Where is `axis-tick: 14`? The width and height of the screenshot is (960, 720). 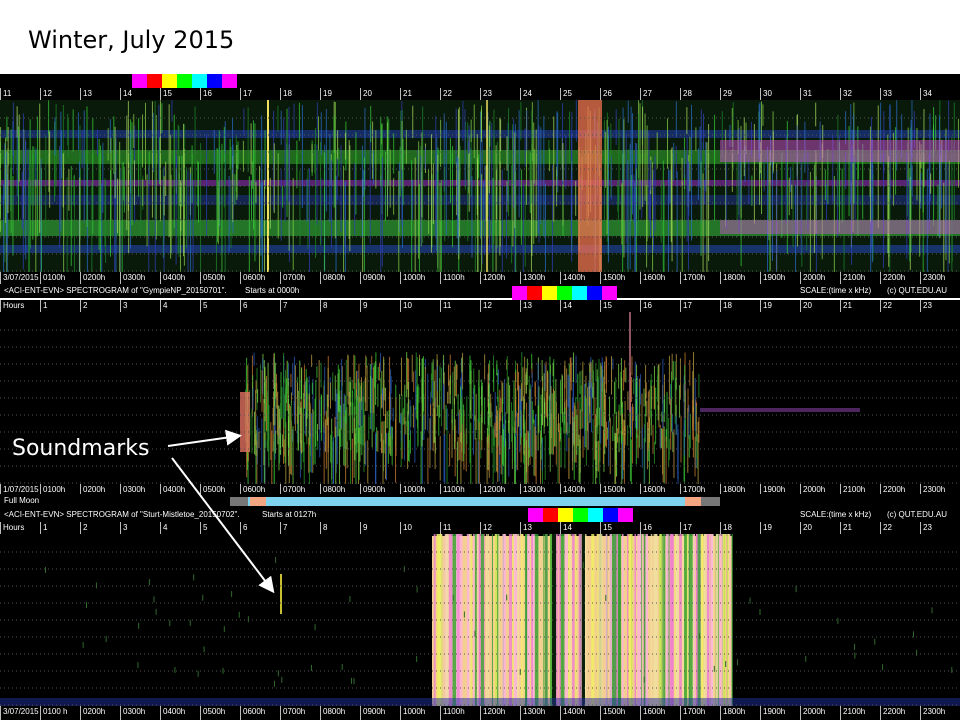
axis-tick: 14 is located at coordinates (140, 94).